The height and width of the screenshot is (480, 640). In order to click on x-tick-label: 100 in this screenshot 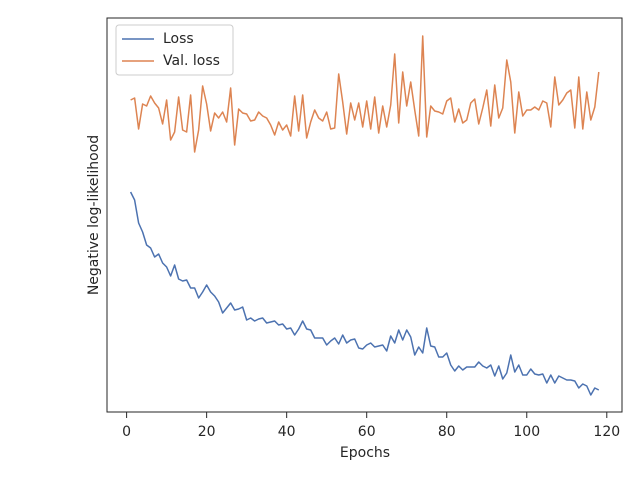, I will do `click(526, 432)`.